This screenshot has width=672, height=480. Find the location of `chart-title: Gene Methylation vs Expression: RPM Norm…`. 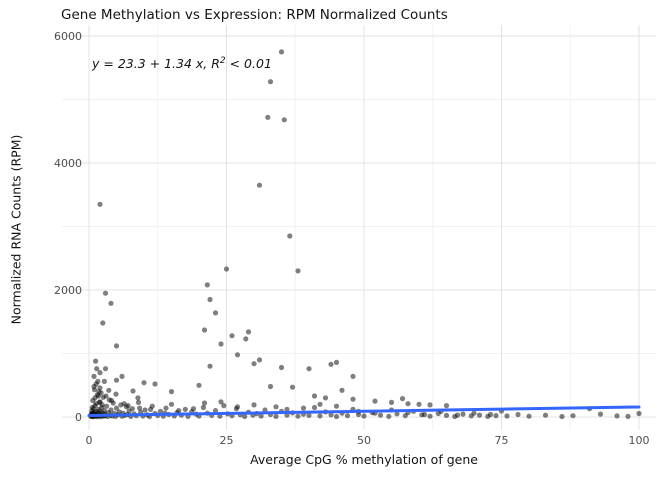

chart-title: Gene Methylation vs Expression: RPM Norm… is located at coordinates (254, 15).